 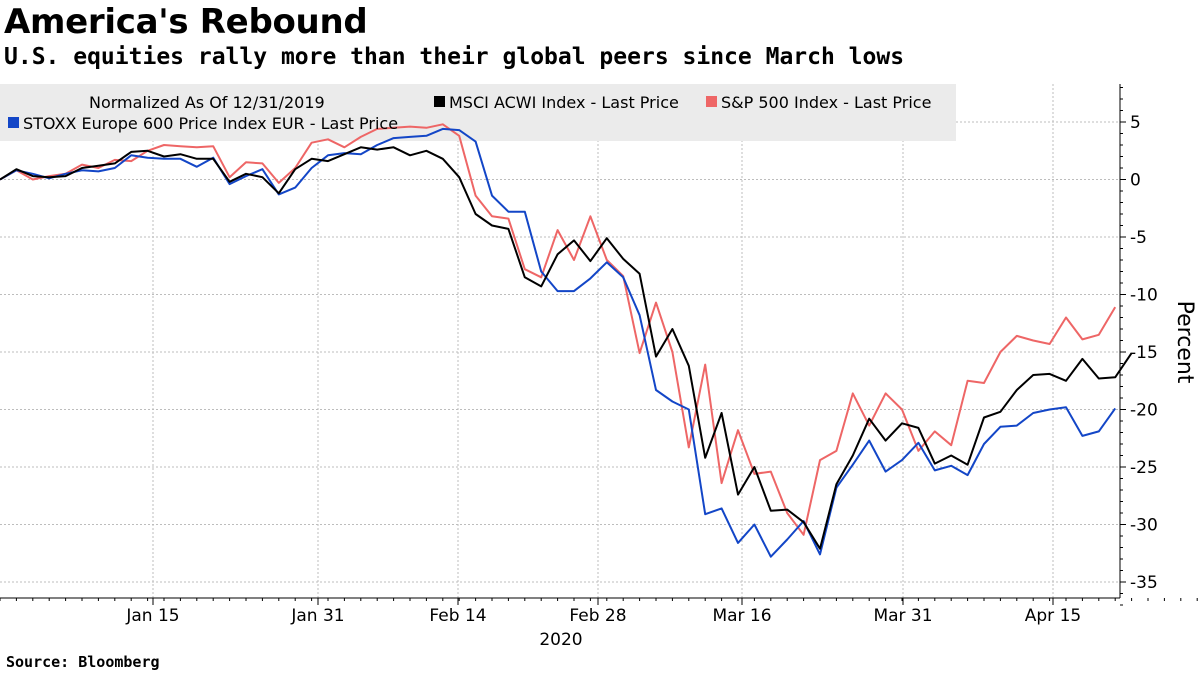 What do you see at coordinates (902, 616) in the screenshot?
I see `x-tick-label: Mar 31` at bounding box center [902, 616].